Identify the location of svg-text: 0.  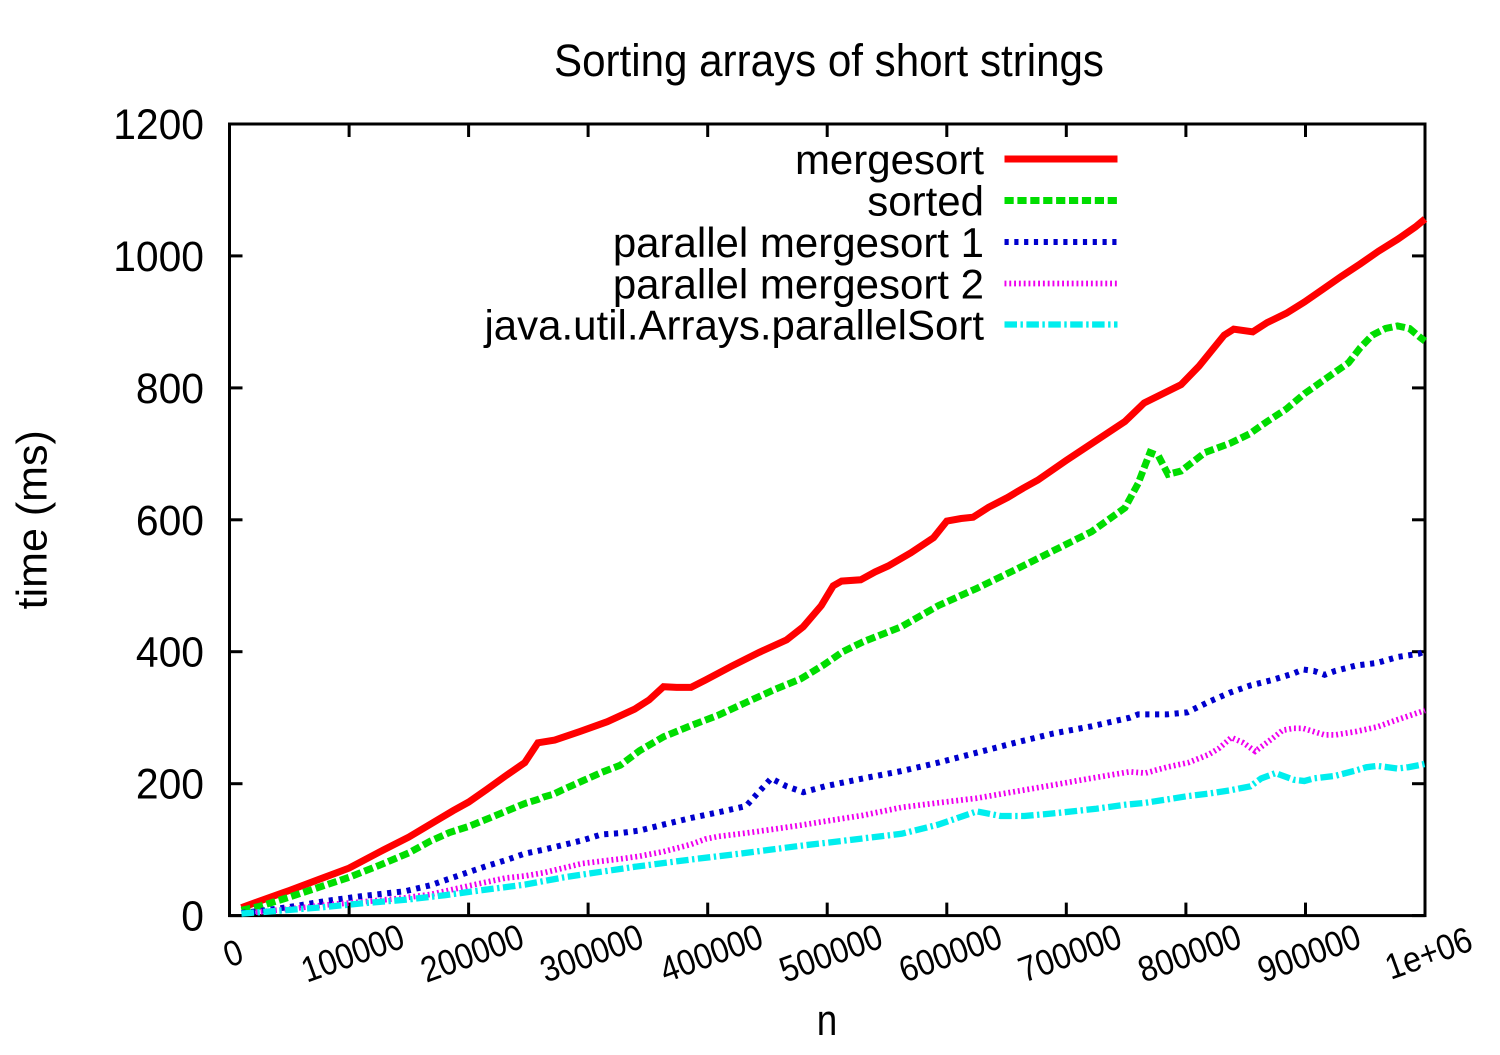
(192, 917).